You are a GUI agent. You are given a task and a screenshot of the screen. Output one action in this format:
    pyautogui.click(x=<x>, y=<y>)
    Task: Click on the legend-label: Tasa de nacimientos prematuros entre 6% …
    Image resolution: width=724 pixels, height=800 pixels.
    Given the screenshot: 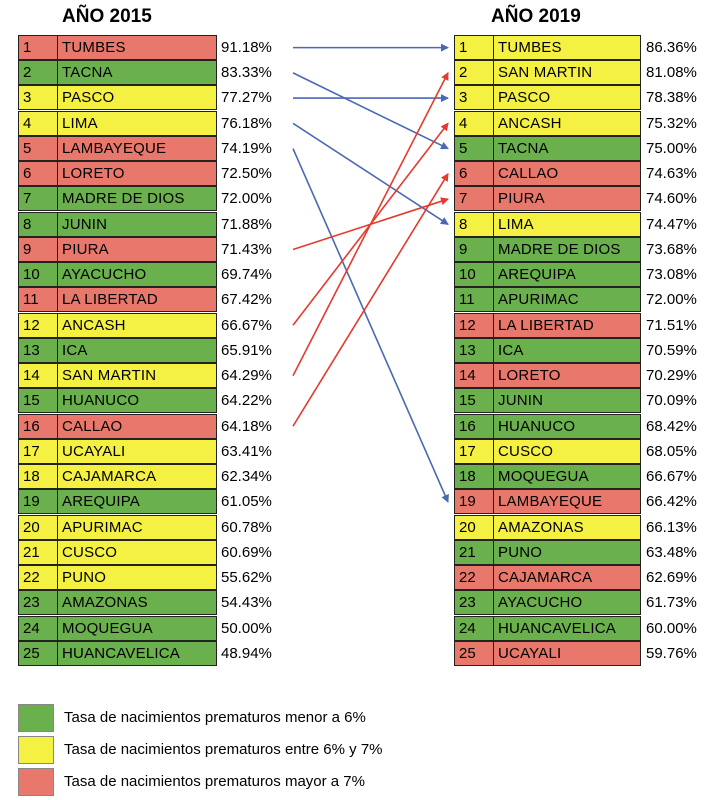 What is the action you would take?
    pyautogui.click(x=223, y=749)
    